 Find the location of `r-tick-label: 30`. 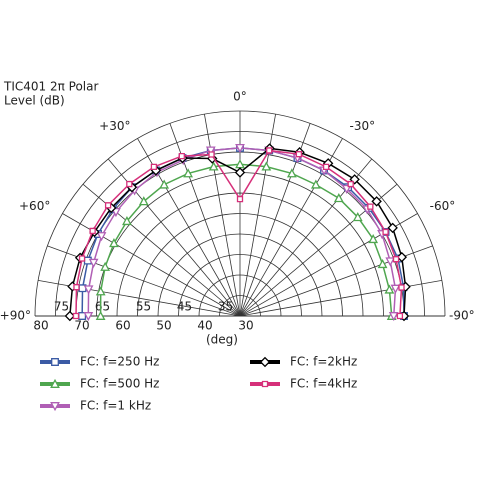

r-tick-label: 30 is located at coordinates (245, 326).